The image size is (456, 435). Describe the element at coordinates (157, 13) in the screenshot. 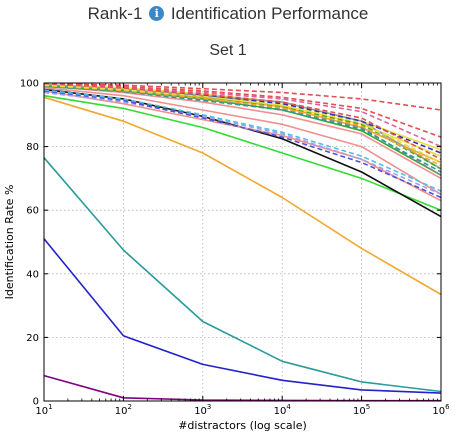

I see `info-icon: i` at that location.